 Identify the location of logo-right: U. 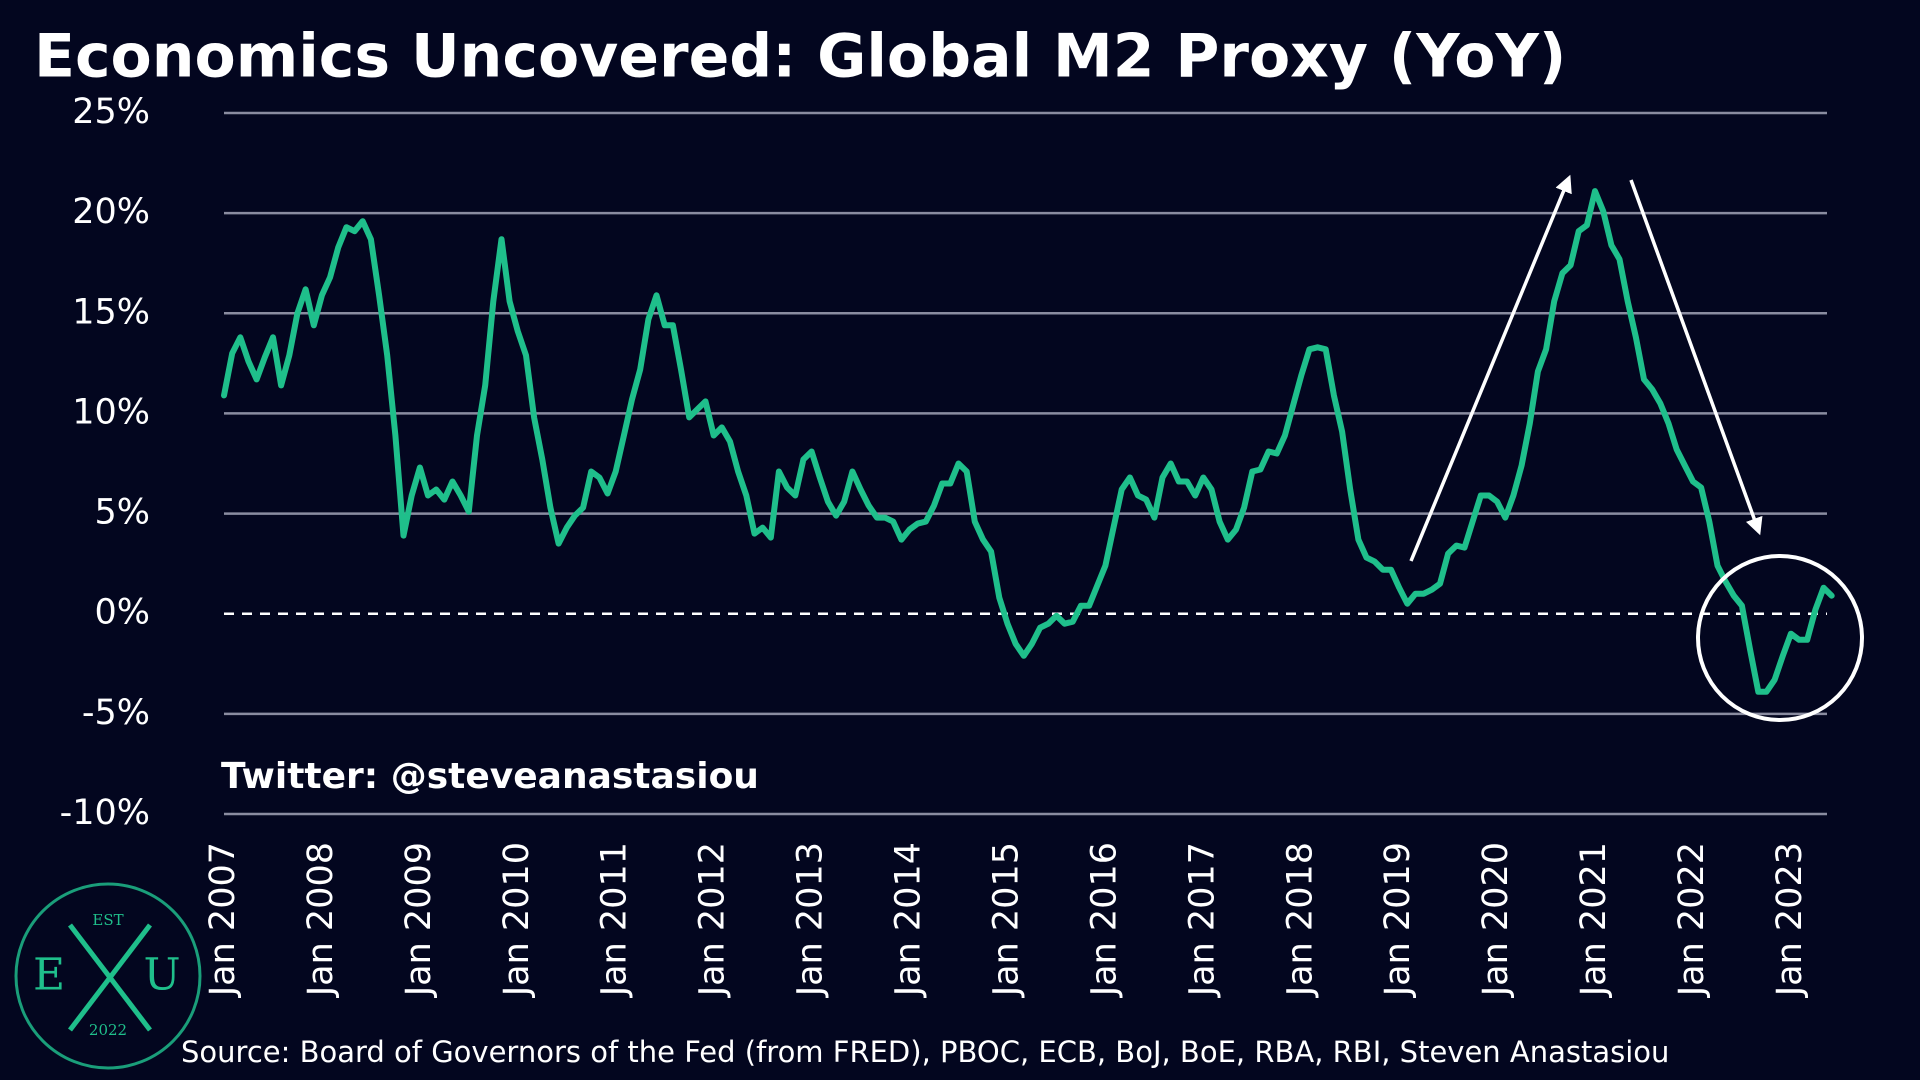
(161, 975).